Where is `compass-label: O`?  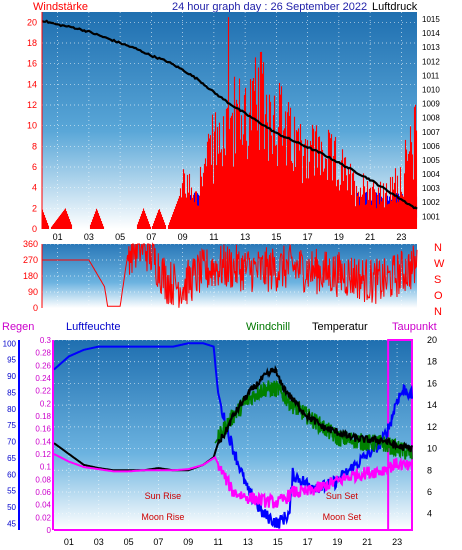 compass-label: O is located at coordinates (438, 296).